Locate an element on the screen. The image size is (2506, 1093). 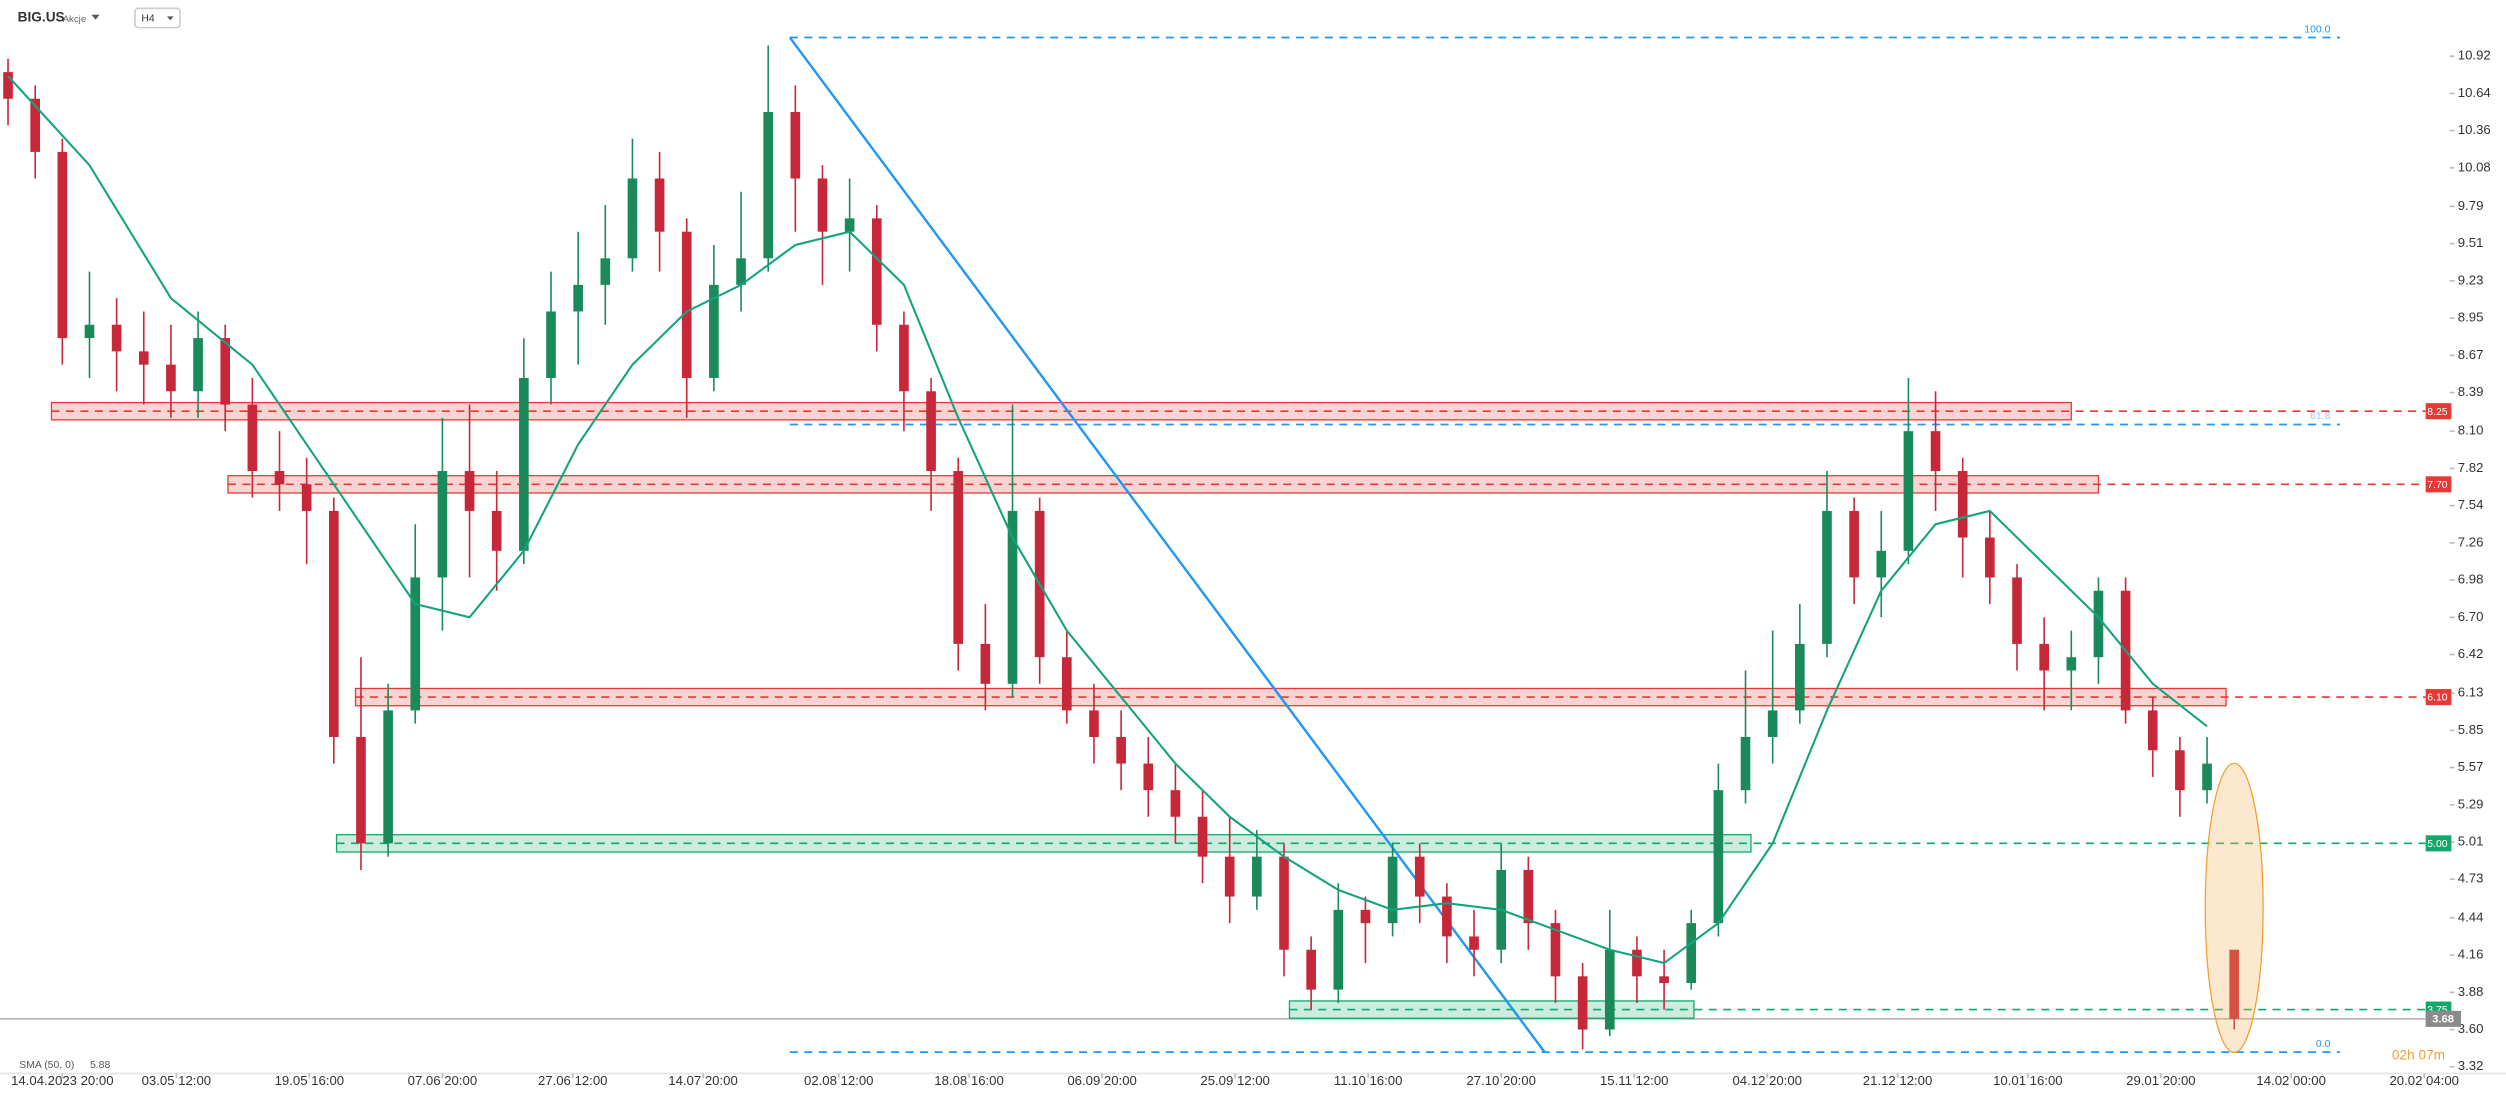
interval-select is located at coordinates (157, 18).